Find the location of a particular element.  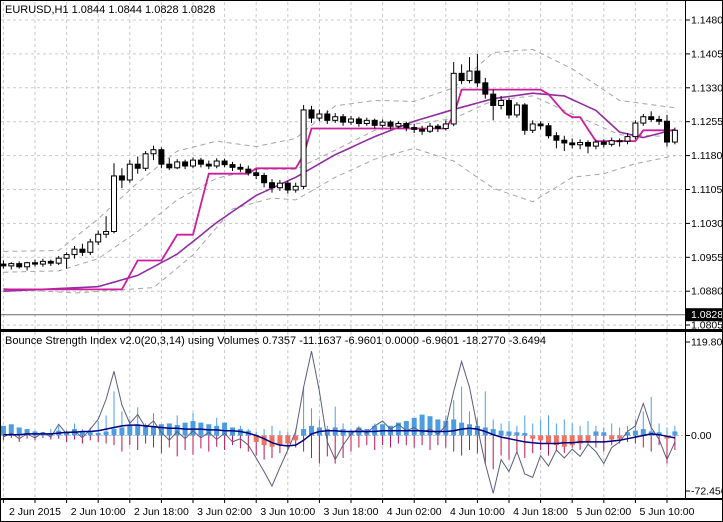

indicator-bottom-border is located at coordinates (361, 499).